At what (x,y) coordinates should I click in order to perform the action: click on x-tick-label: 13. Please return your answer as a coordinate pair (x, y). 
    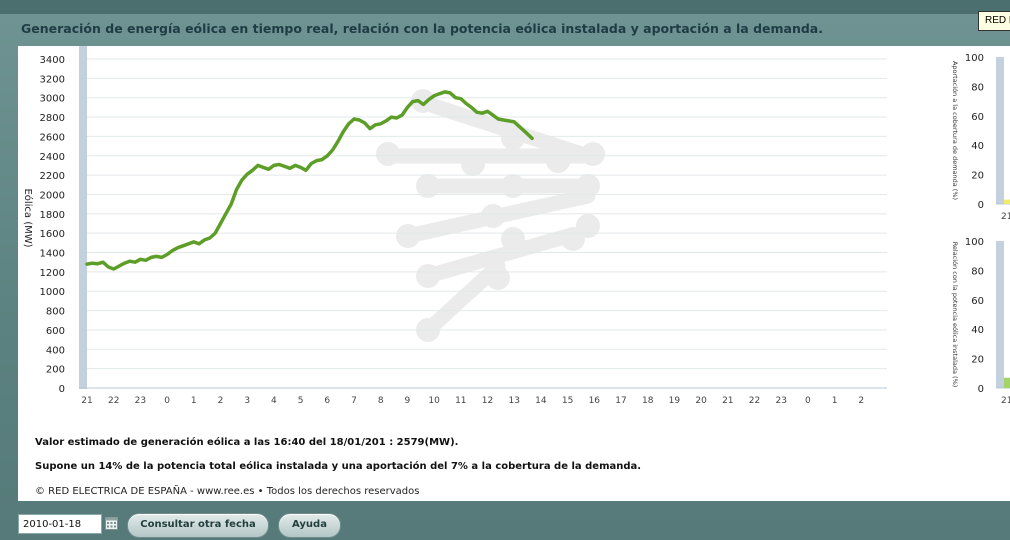
    Looking at the image, I should click on (513, 401).